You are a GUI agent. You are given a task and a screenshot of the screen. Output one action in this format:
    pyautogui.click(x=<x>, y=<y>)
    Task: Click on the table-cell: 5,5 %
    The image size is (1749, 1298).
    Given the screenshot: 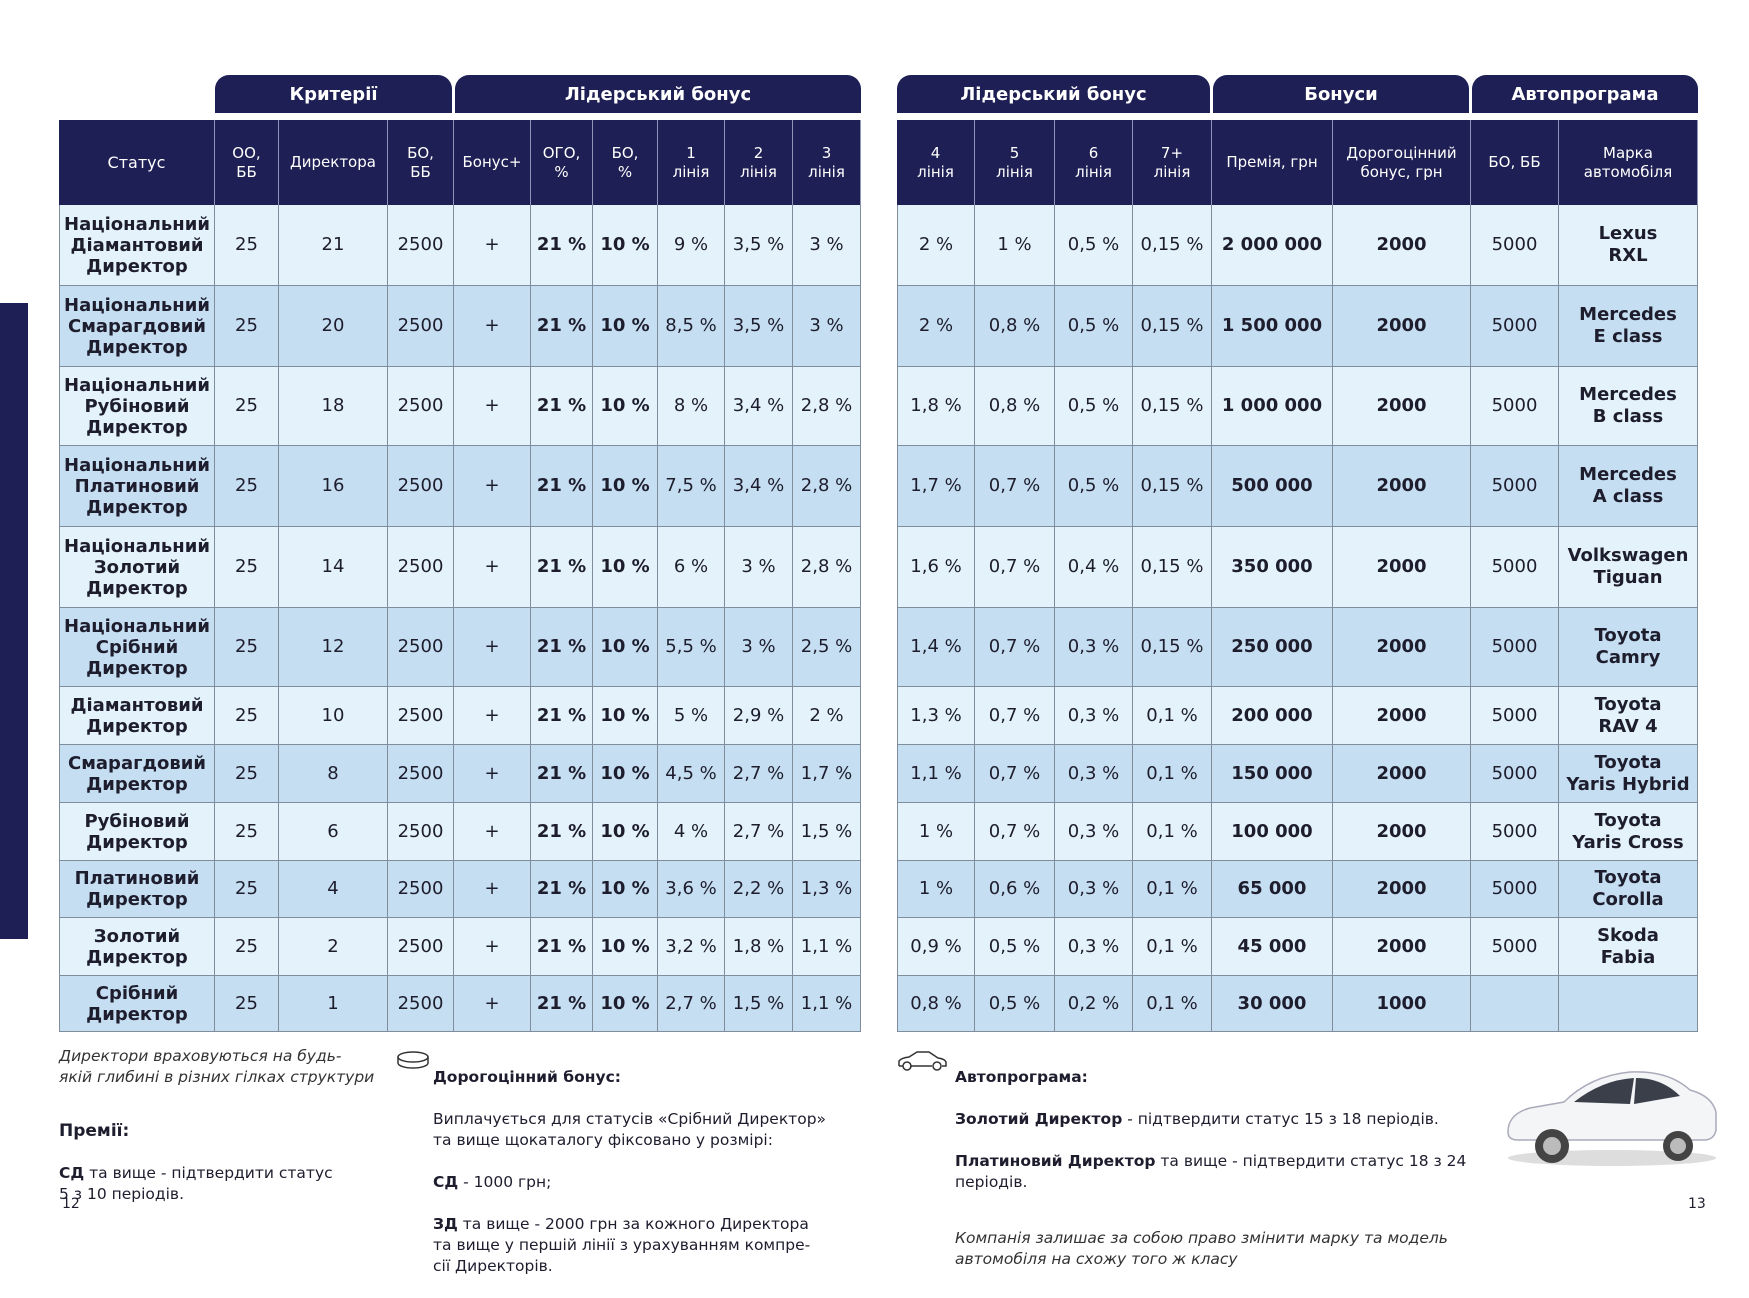 What is the action you would take?
    pyautogui.click(x=691, y=647)
    